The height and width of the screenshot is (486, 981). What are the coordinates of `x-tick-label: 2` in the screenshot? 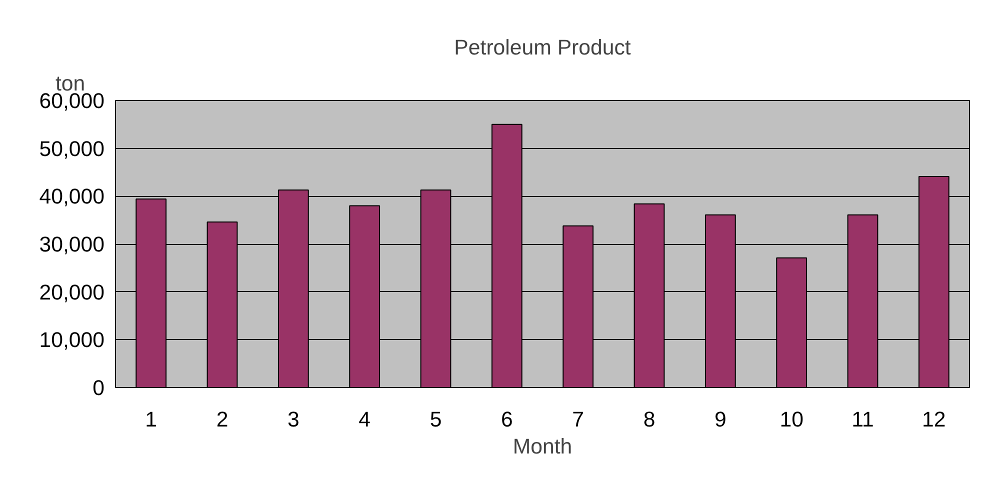 It's located at (222, 420).